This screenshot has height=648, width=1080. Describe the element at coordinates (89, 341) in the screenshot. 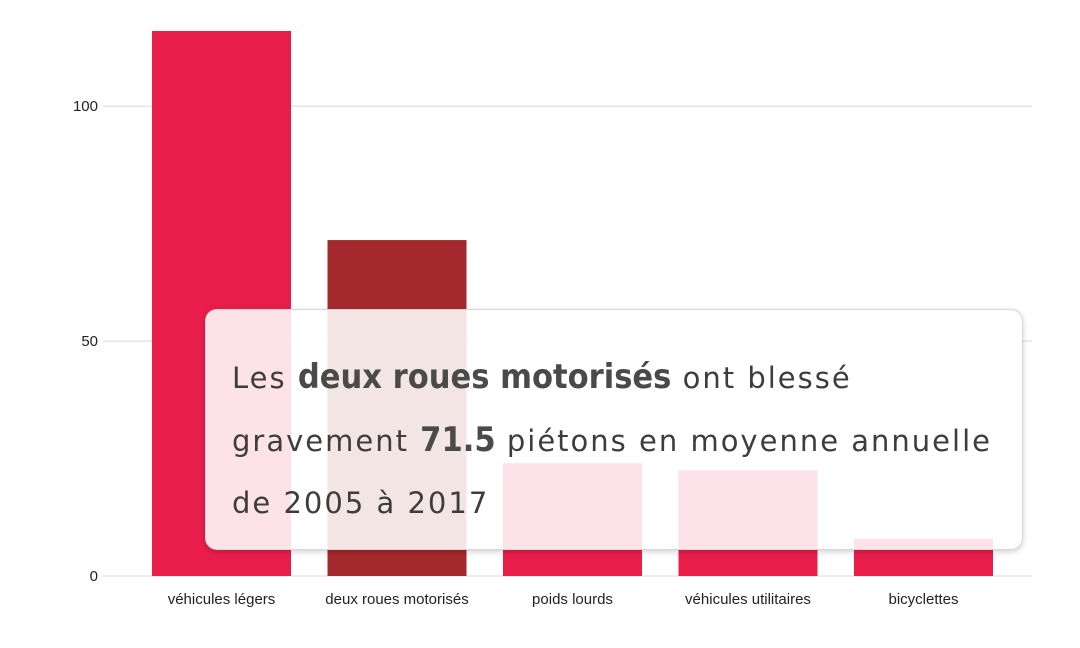

I see `y-tick-label: 50` at that location.